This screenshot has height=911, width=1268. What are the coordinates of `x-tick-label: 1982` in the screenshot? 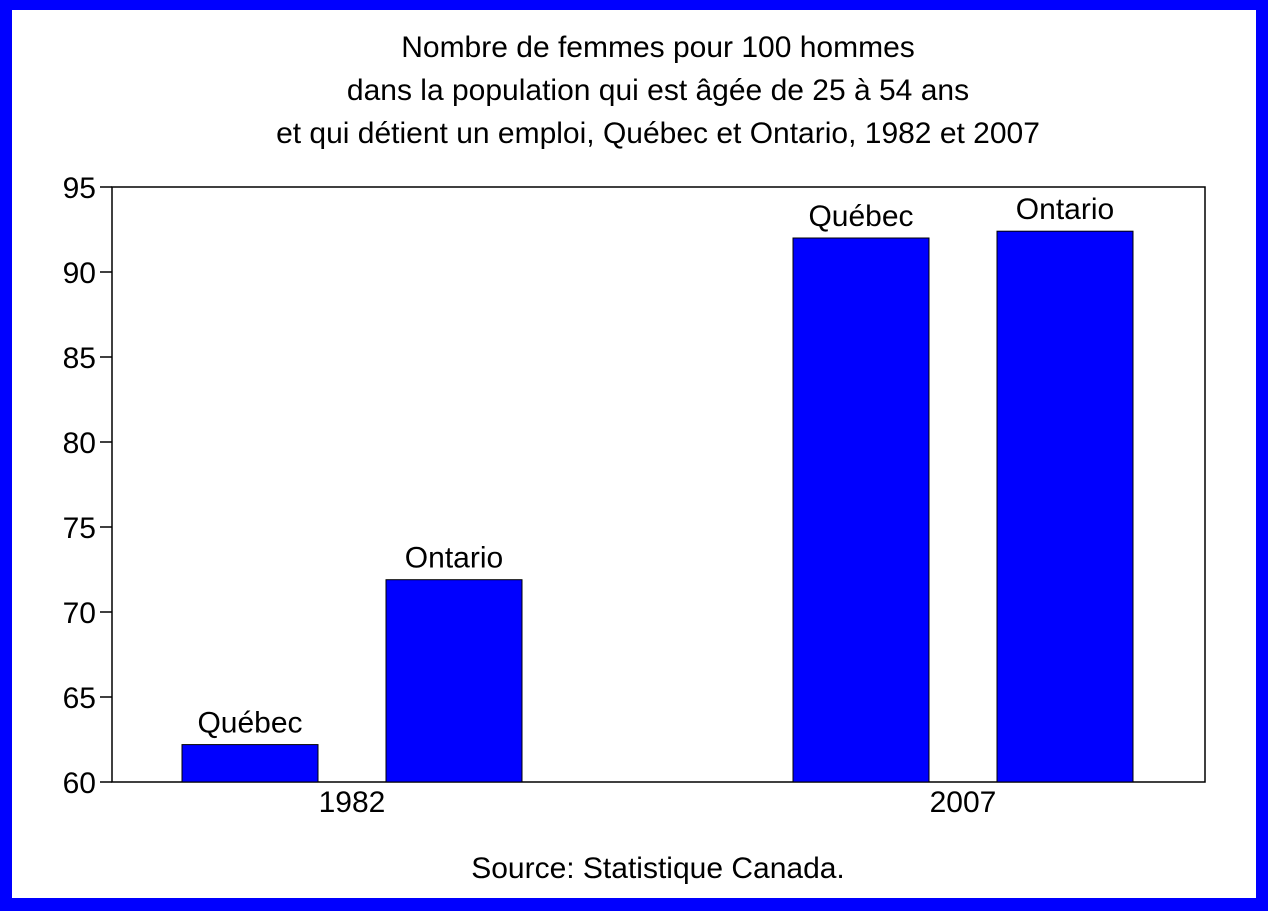 It's located at (352, 802).